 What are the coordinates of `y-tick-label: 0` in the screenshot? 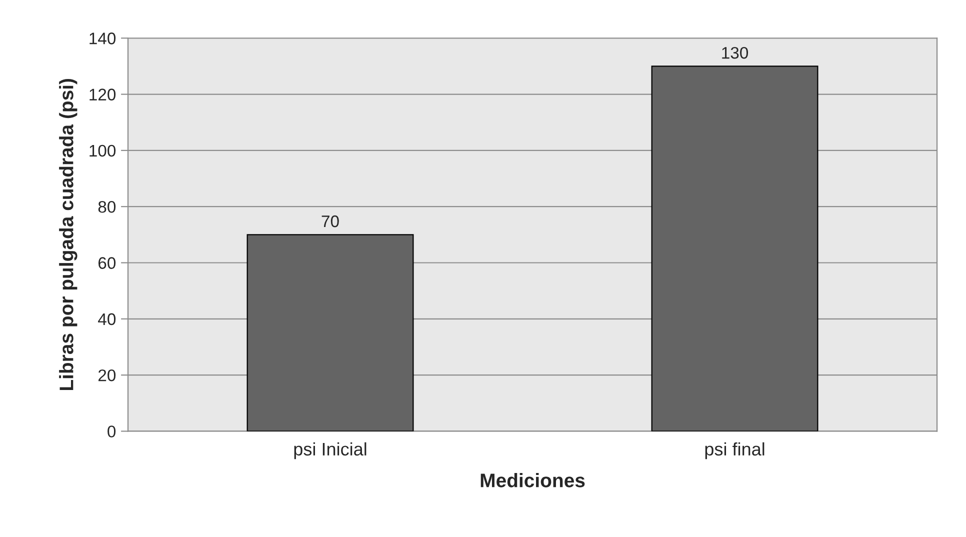 It's located at (112, 432).